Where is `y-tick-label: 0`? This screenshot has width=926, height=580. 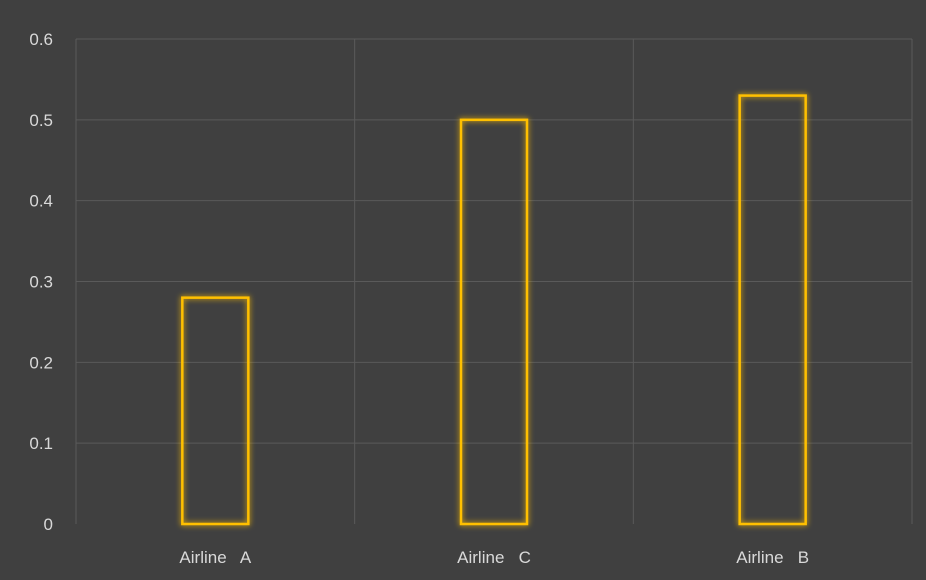
y-tick-label: 0 is located at coordinates (48, 524).